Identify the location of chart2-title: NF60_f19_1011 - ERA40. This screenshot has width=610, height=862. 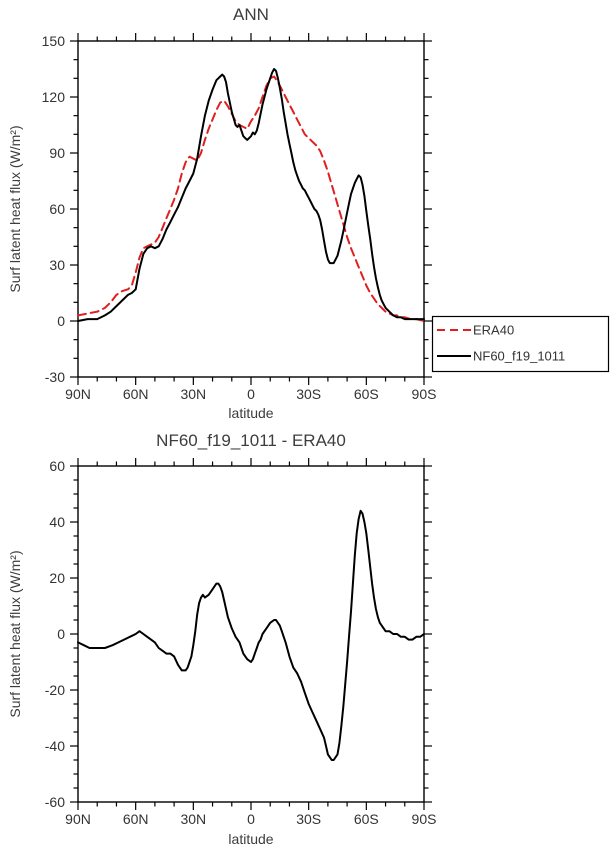
(251, 440).